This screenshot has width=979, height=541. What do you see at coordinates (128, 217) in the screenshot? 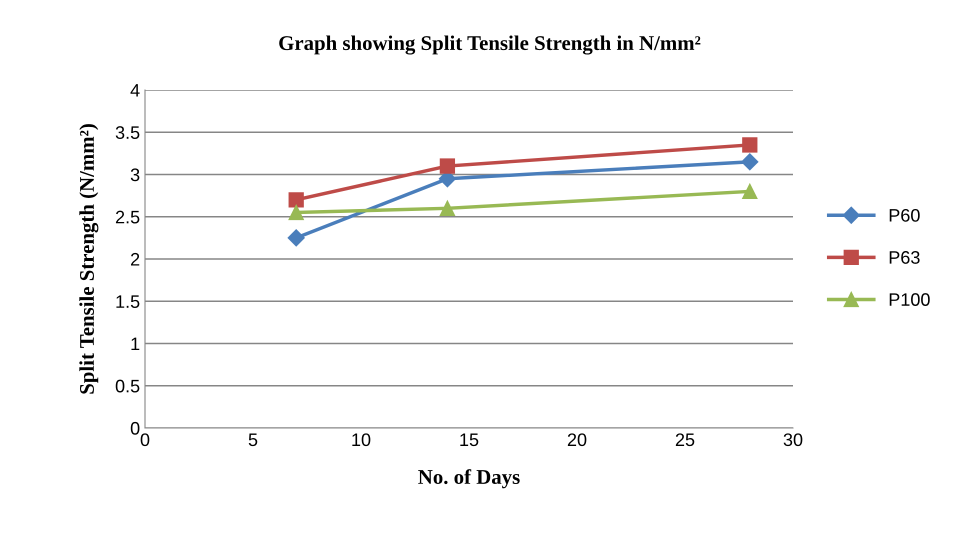
I see `y-tick-label: 2.5` at bounding box center [128, 217].